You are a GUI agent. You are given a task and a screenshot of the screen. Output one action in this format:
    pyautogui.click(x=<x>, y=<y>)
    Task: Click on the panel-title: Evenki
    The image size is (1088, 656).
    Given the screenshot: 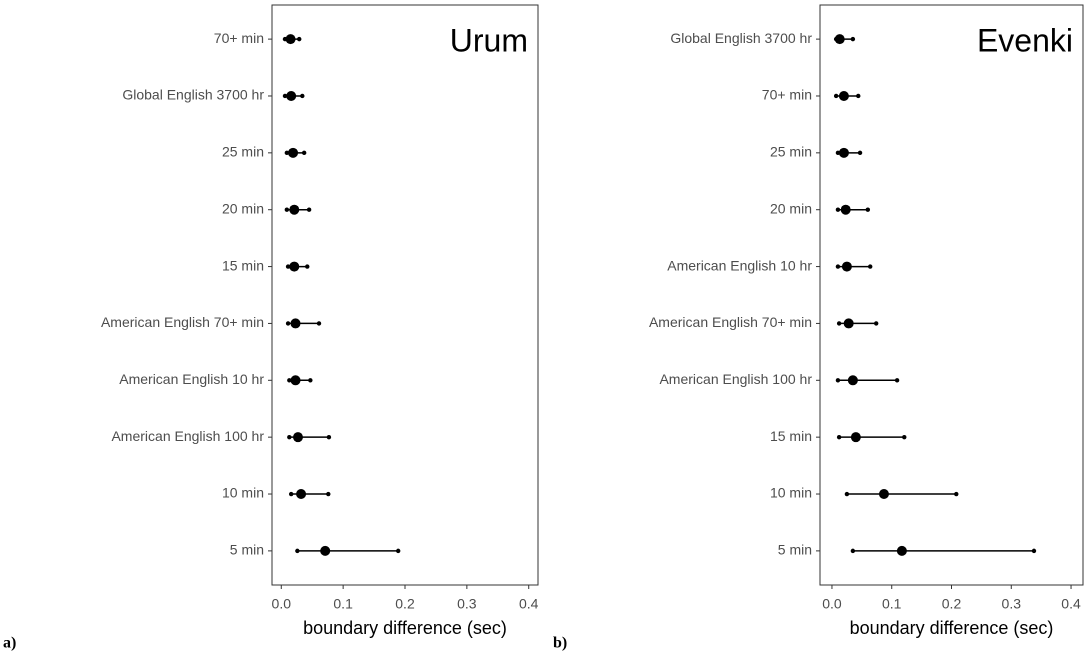 What is the action you would take?
    pyautogui.click(x=1025, y=40)
    